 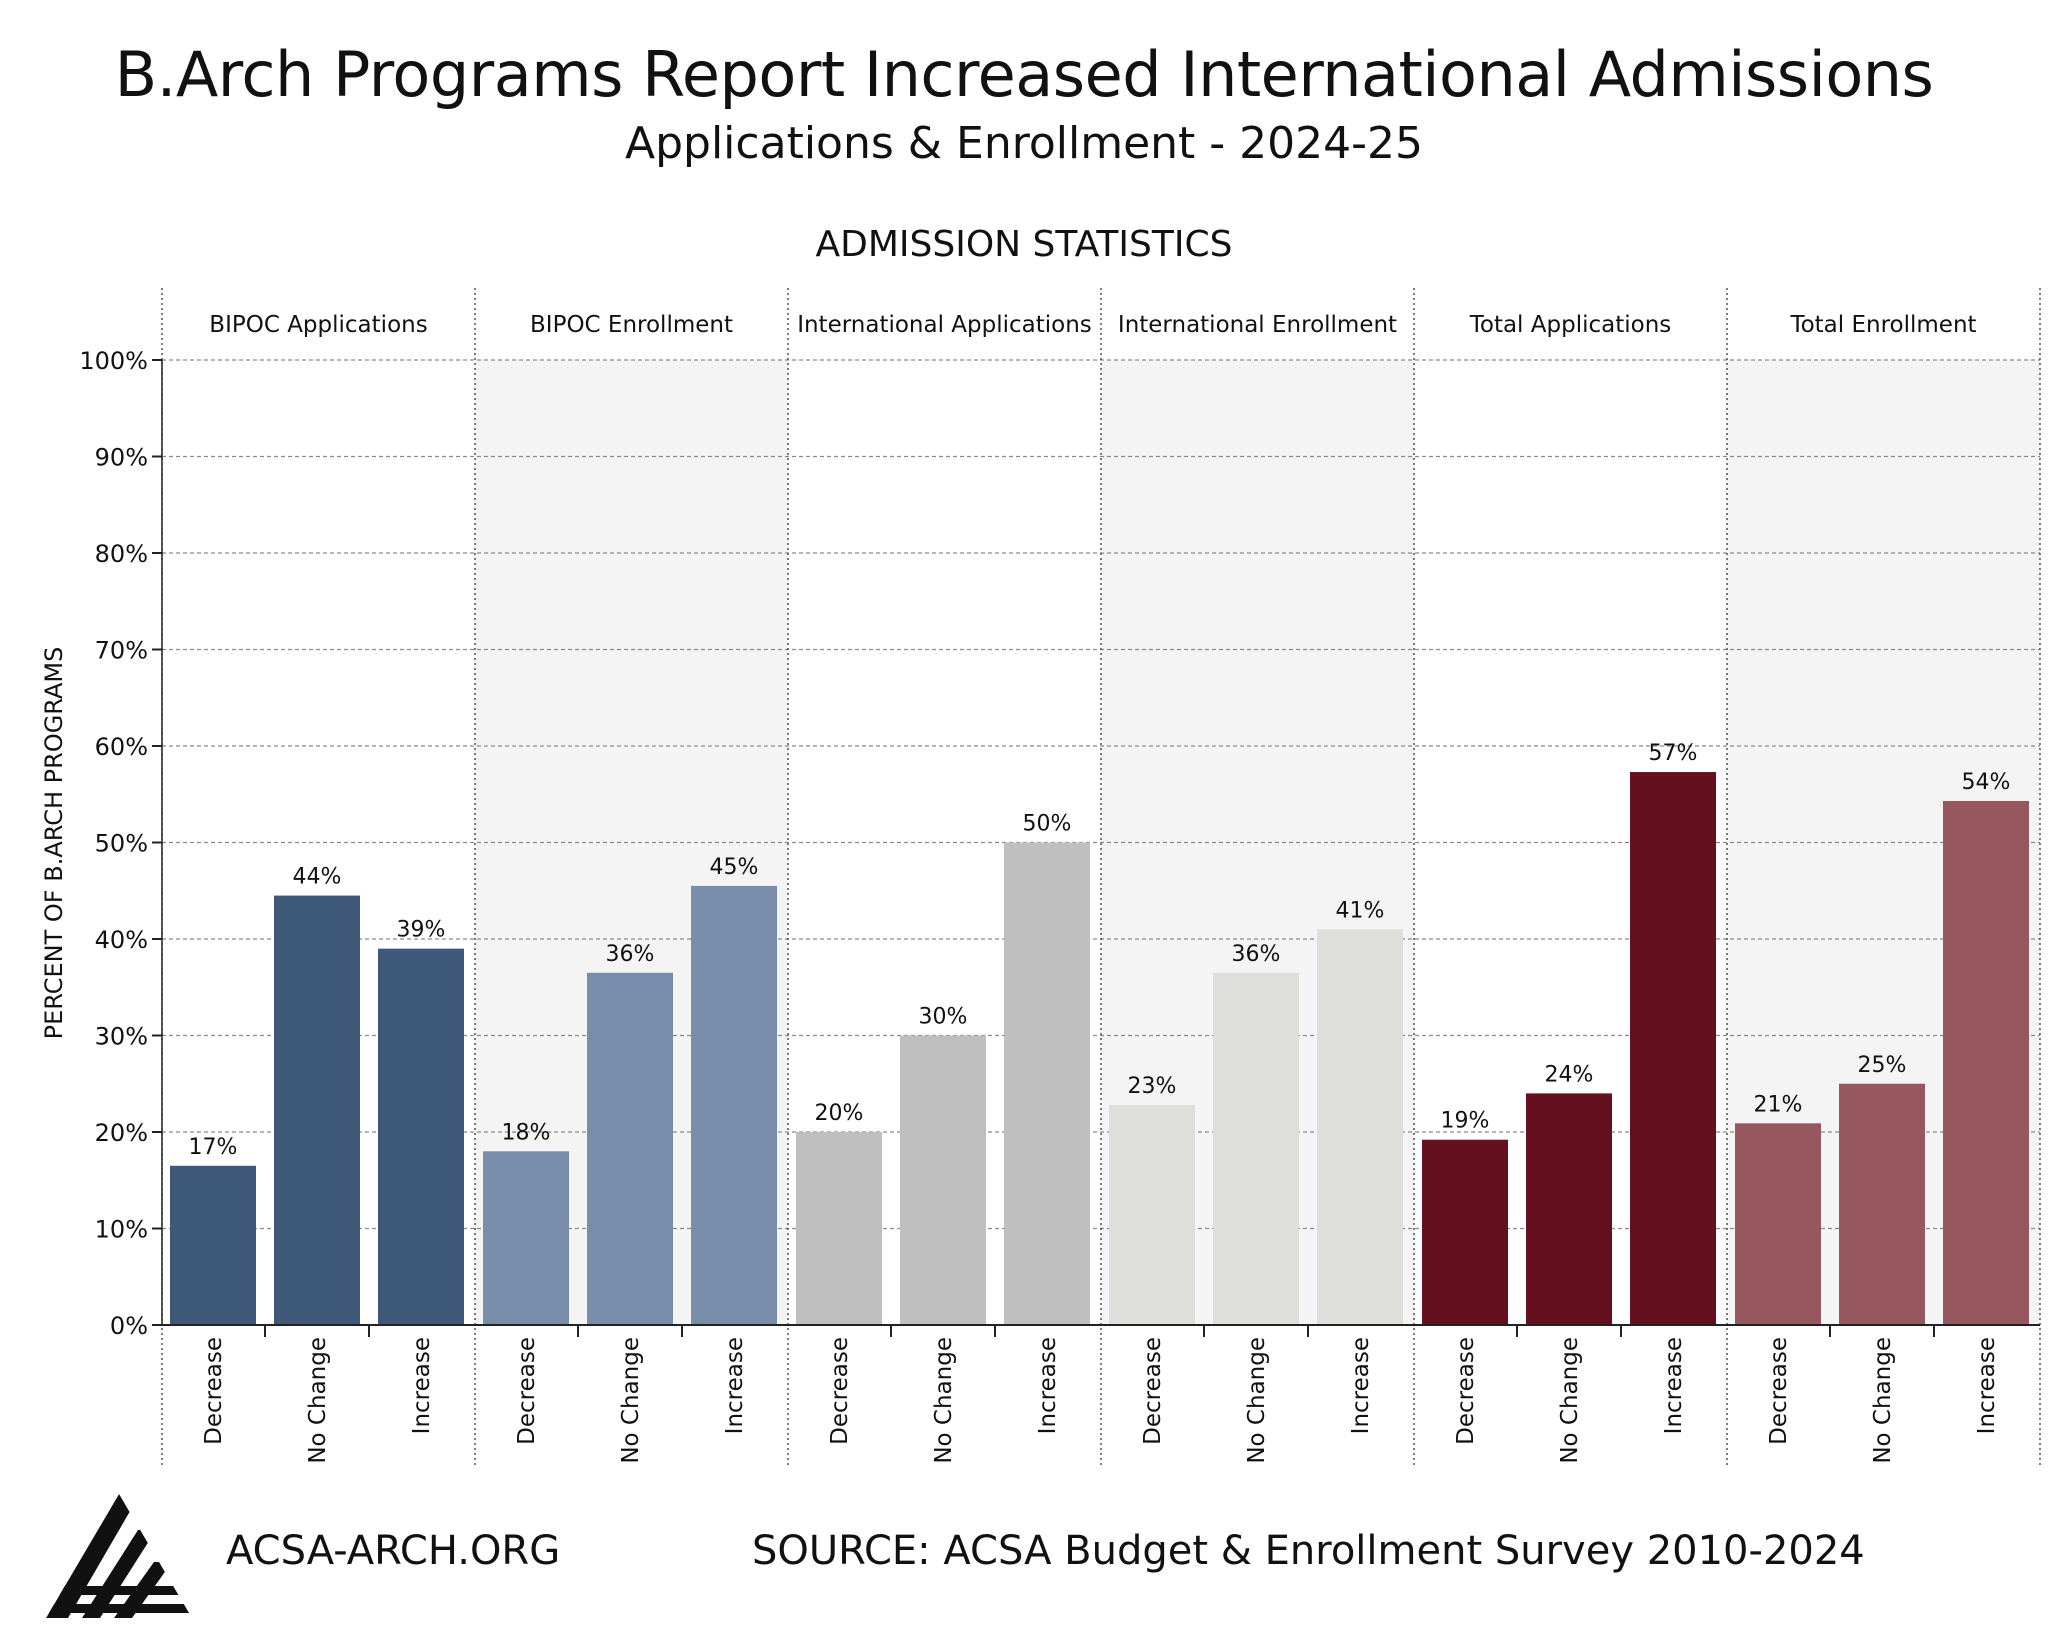 What do you see at coordinates (213, 1147) in the screenshot?
I see `data-label: 17%` at bounding box center [213, 1147].